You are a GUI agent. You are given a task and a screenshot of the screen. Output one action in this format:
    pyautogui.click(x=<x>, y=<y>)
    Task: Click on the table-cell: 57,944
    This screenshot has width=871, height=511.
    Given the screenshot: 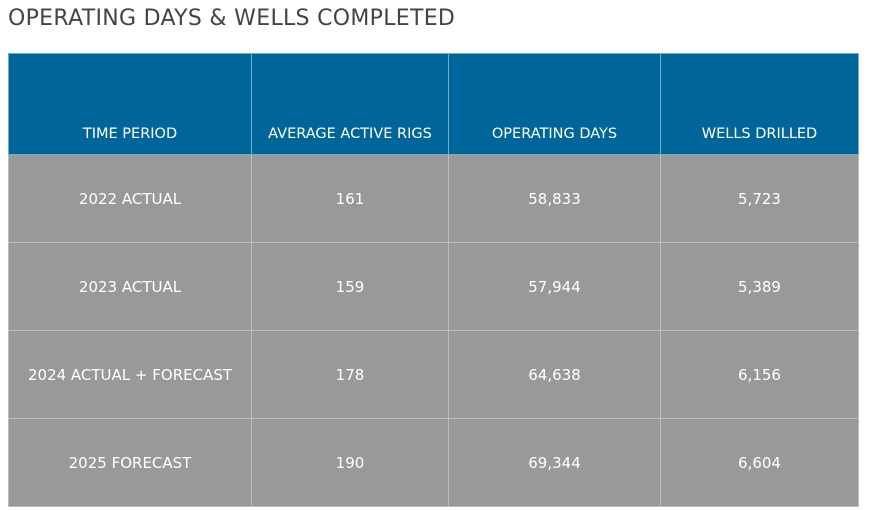 What is the action you would take?
    pyautogui.click(x=554, y=286)
    